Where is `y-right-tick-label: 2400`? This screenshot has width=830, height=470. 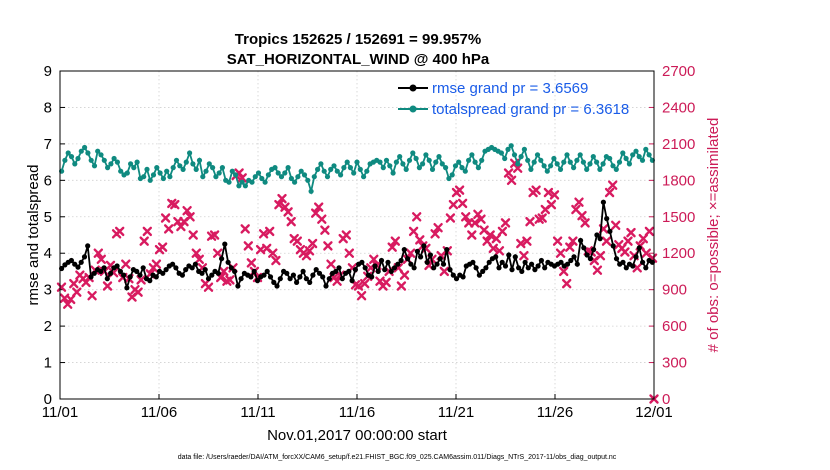 y-right-tick-label: 2400 is located at coordinates (678, 107).